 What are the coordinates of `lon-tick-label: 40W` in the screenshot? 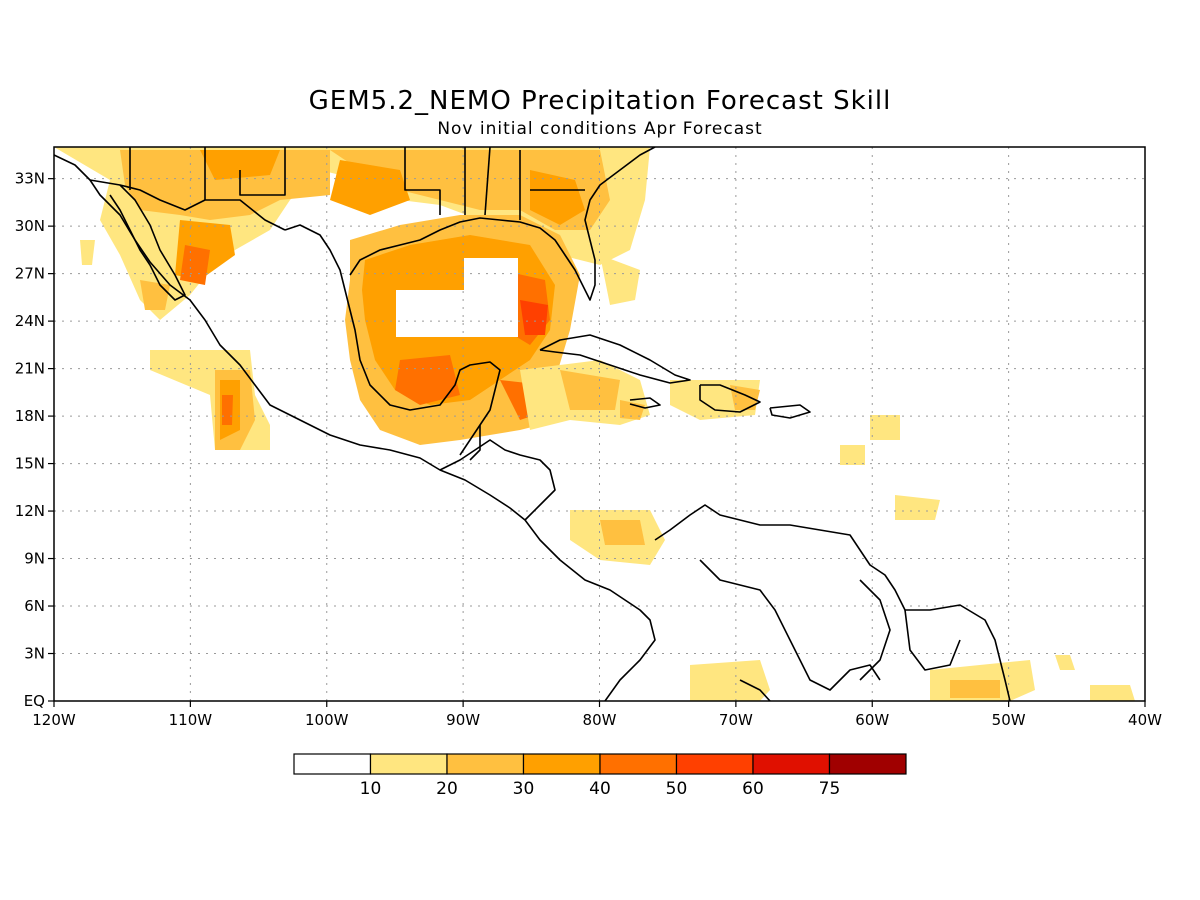 It's located at (1145, 720).